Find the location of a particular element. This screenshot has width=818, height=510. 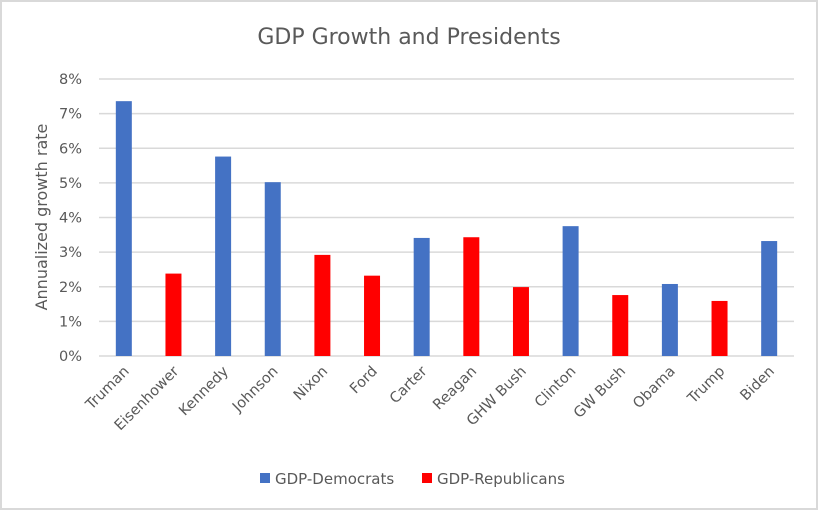

x-tick-label: Obama is located at coordinates (654, 388).